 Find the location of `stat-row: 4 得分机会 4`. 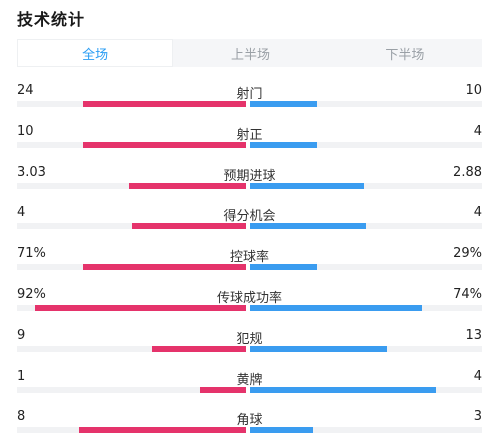

stat-row: 4 得分机会 4 is located at coordinates (249, 218).